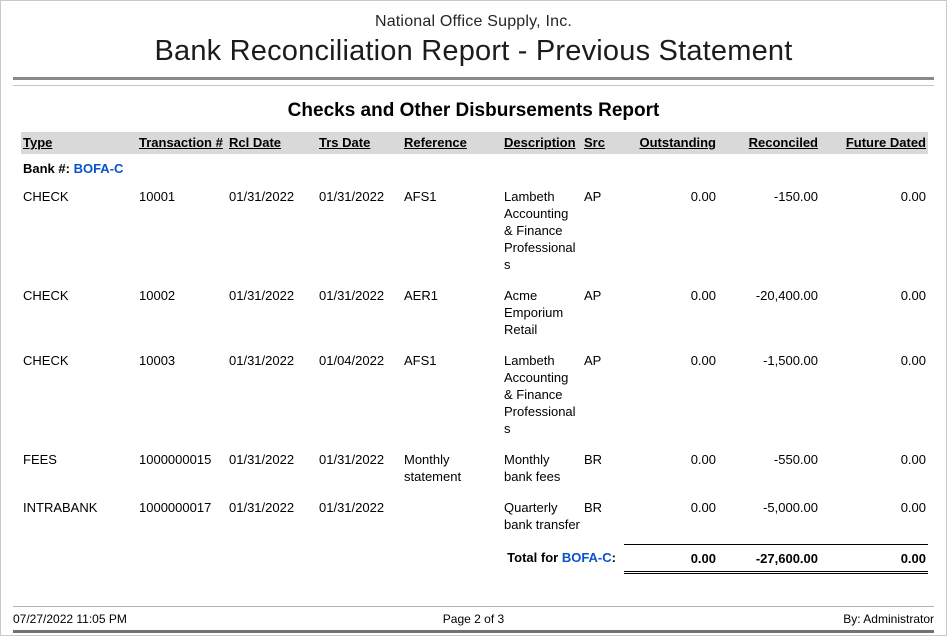  Describe the element at coordinates (603, 143) in the screenshot. I see `column-header-src: Src` at that location.